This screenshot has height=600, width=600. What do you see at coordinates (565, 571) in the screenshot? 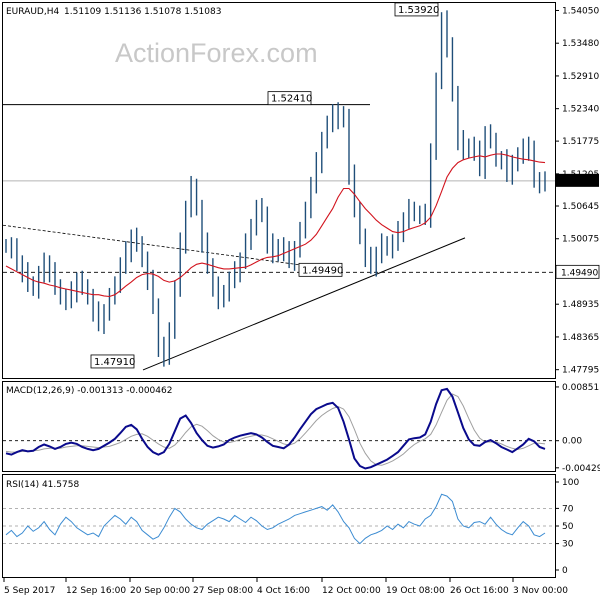
I see `rsi-y-tick-label: 0` at bounding box center [565, 571].